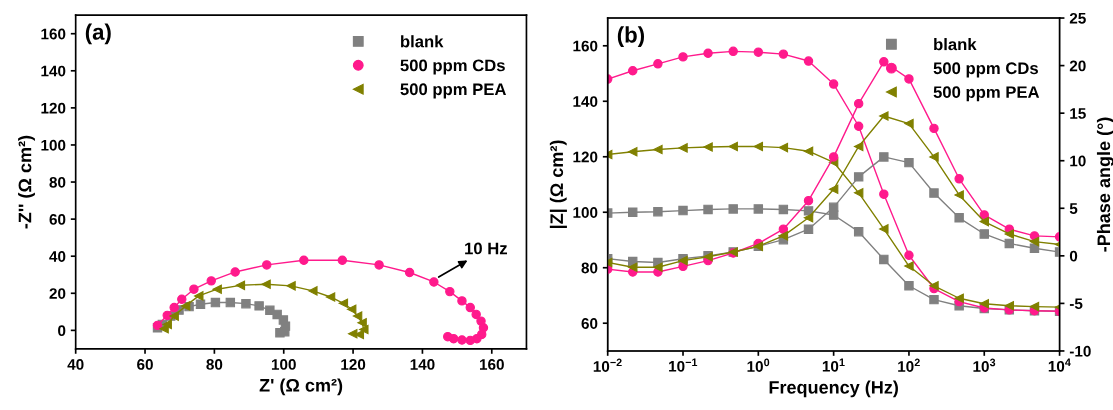  I want to click on y-axis-title: |Z| (Ω cm²), so click(558, 184).